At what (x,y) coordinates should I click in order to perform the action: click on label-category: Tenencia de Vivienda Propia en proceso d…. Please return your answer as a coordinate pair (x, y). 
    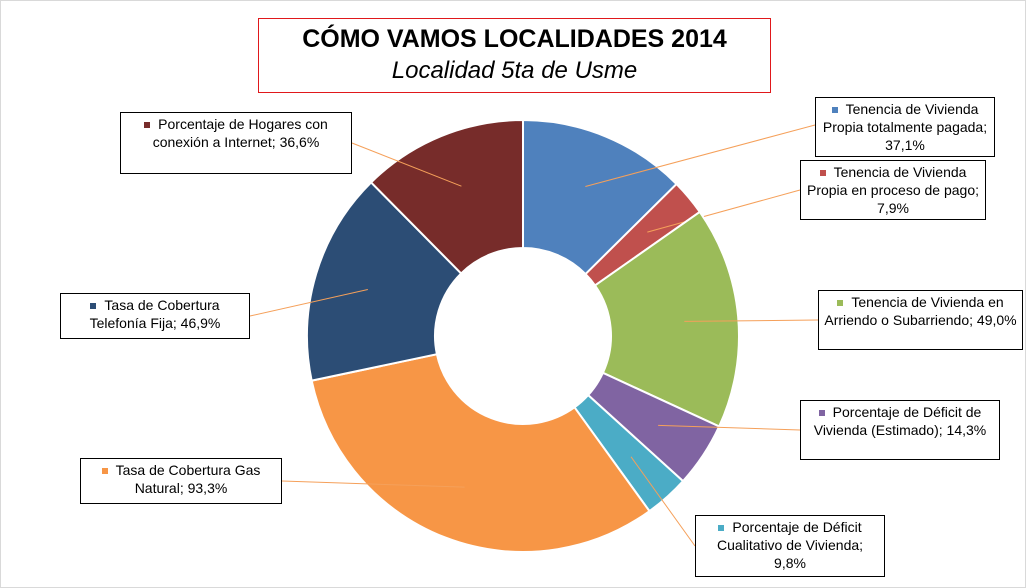
    Looking at the image, I should click on (892, 181).